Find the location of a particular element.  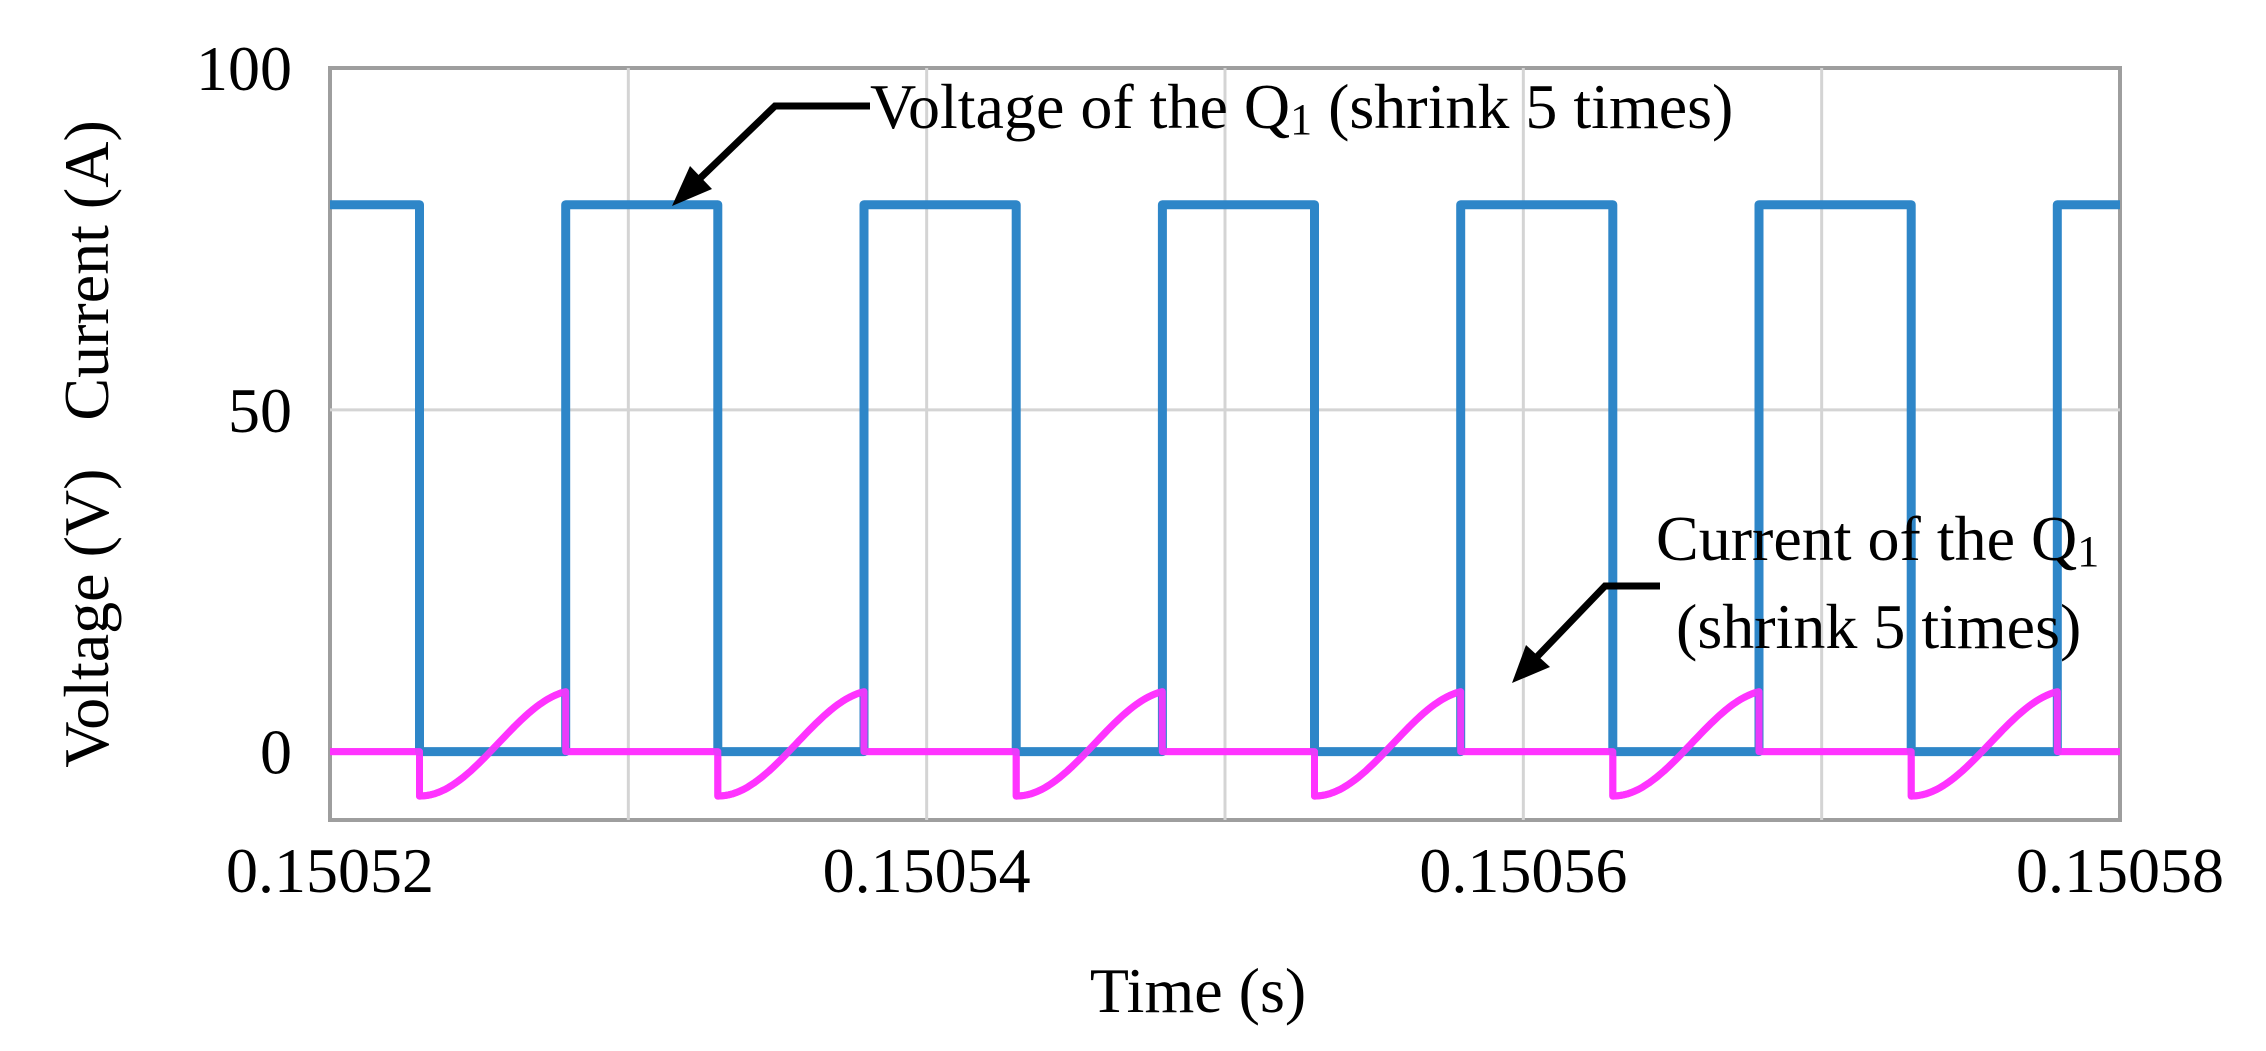

y-axis-label: Voltage (V) Current (A) is located at coordinates (86, 444).